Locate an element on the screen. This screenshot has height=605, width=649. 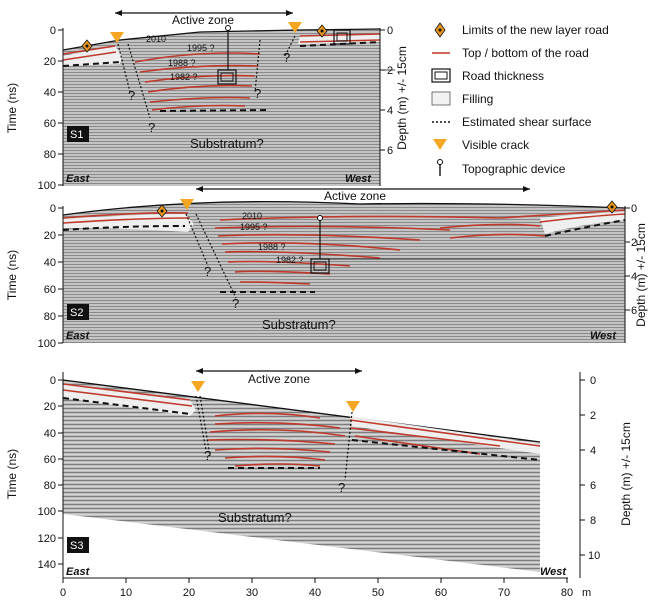
diamond-marker-icon is located at coordinates (440, 30).